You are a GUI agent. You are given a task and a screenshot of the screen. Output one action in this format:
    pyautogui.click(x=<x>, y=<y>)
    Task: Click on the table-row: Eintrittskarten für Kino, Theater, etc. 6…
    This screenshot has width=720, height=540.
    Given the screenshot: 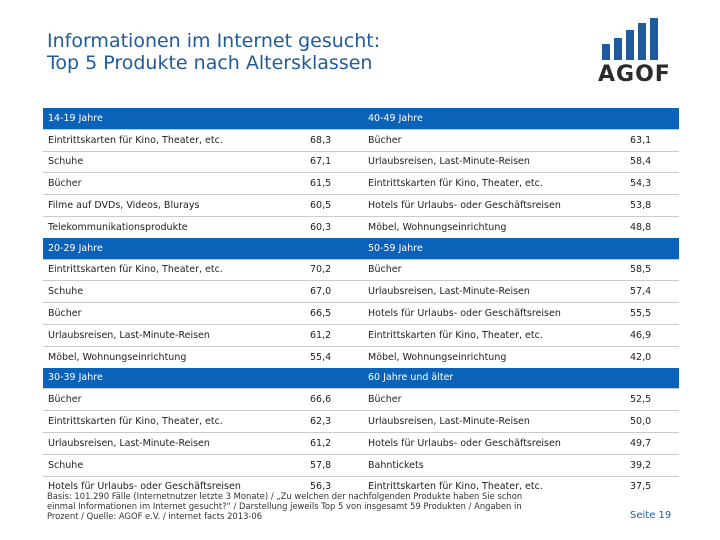 What is the action you would take?
    pyautogui.click(x=361, y=421)
    